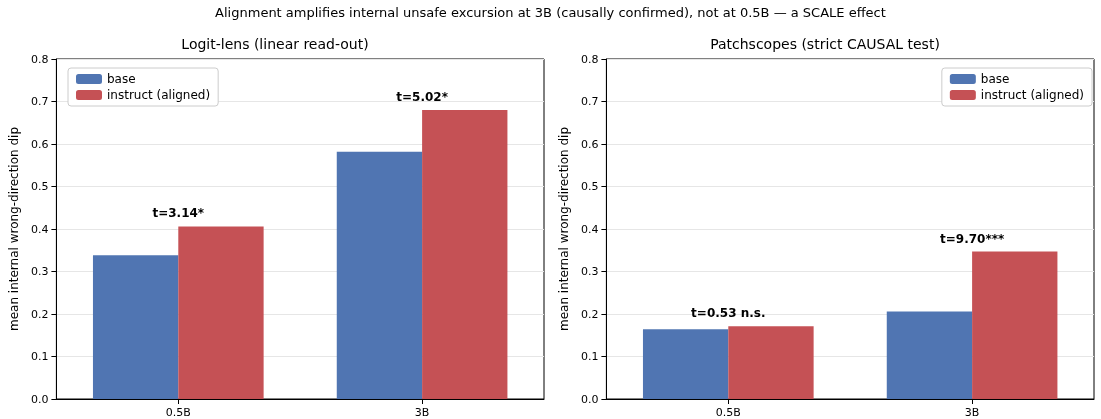 The width and height of the screenshot is (1101, 419). I want to click on chart-title: Patchscopes (strict CAUSAL test), so click(825, 44).